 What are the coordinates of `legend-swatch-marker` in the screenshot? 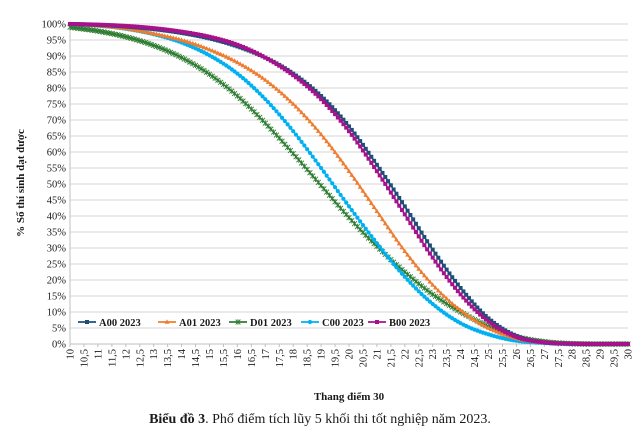 It's located at (167, 321).